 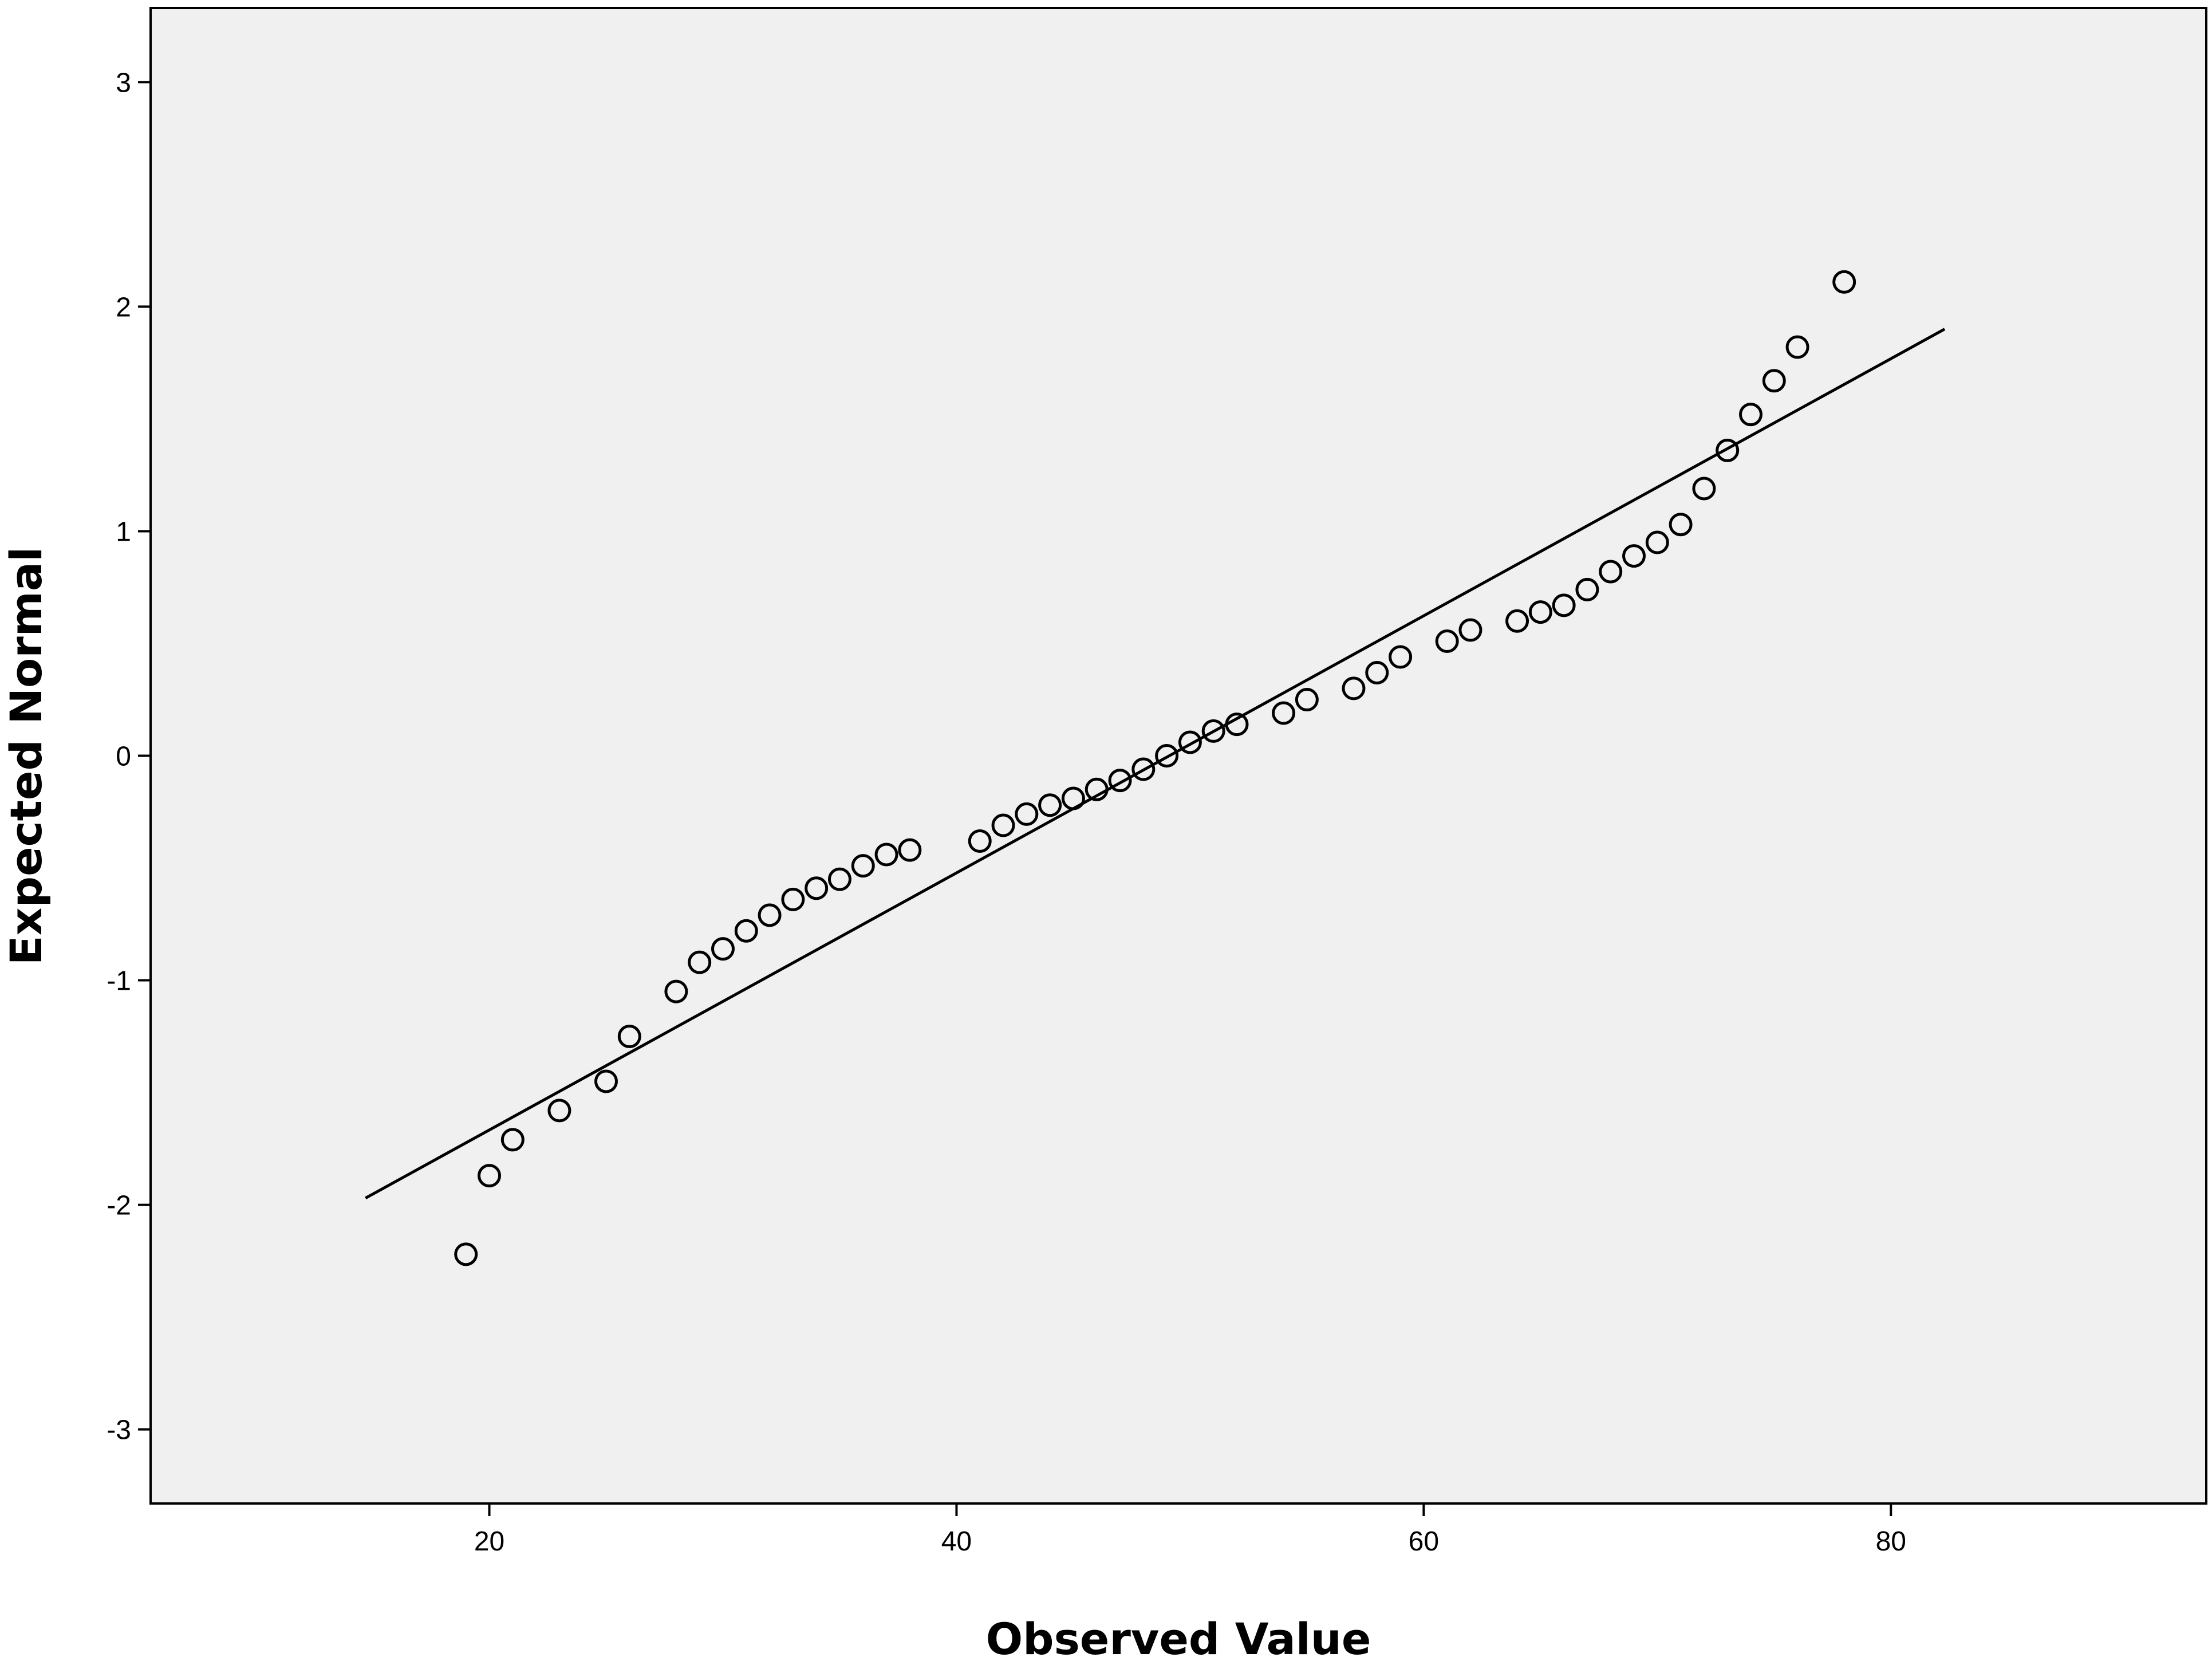 What do you see at coordinates (123, 532) in the screenshot?
I see `y-tick-label: 1` at bounding box center [123, 532].